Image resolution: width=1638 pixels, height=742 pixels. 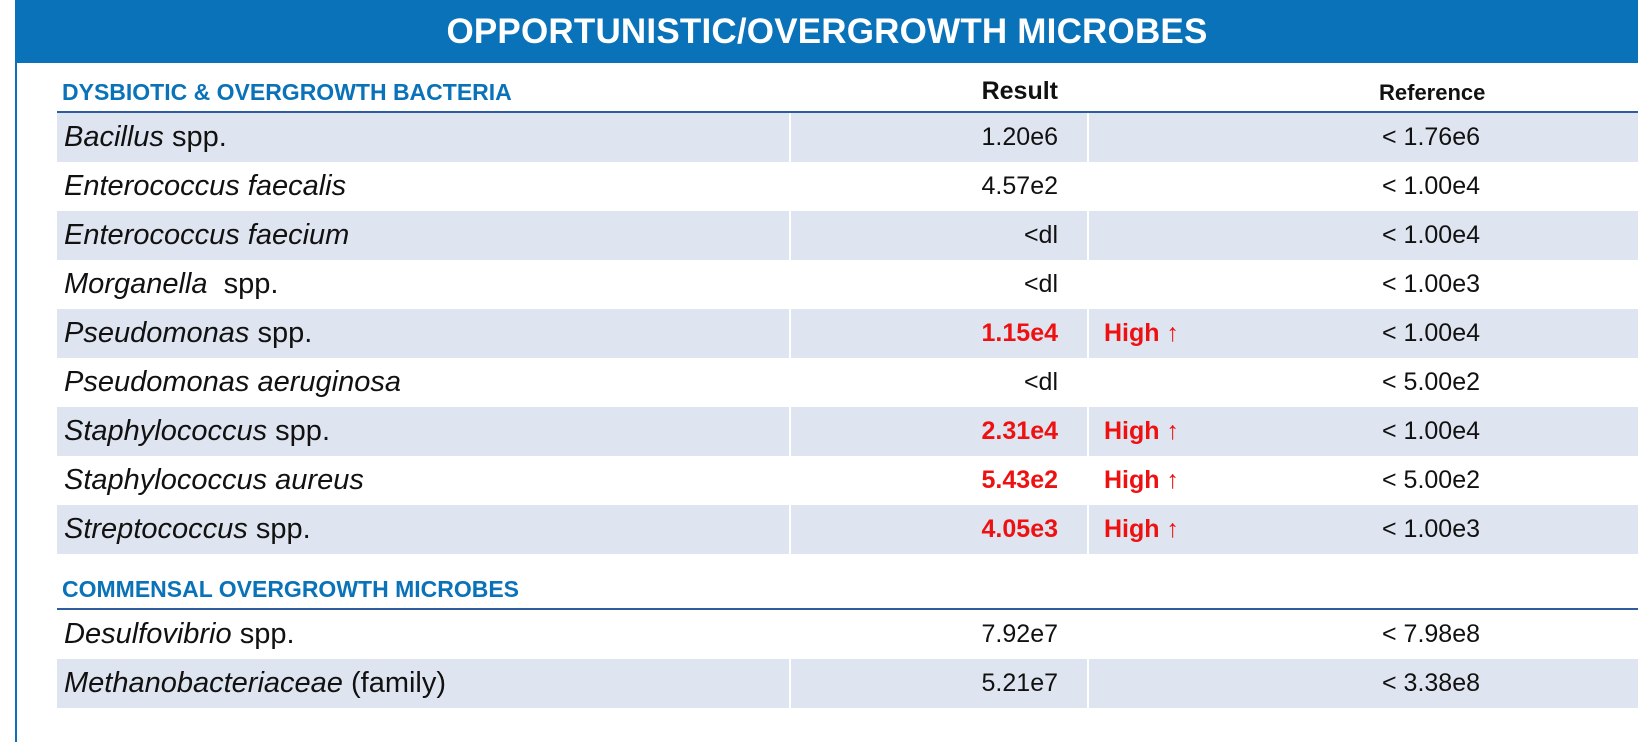 What do you see at coordinates (827, 31) in the screenshot?
I see `panel-title: OPPORTUNISTIC/OVERGROWTH MICROBES` at bounding box center [827, 31].